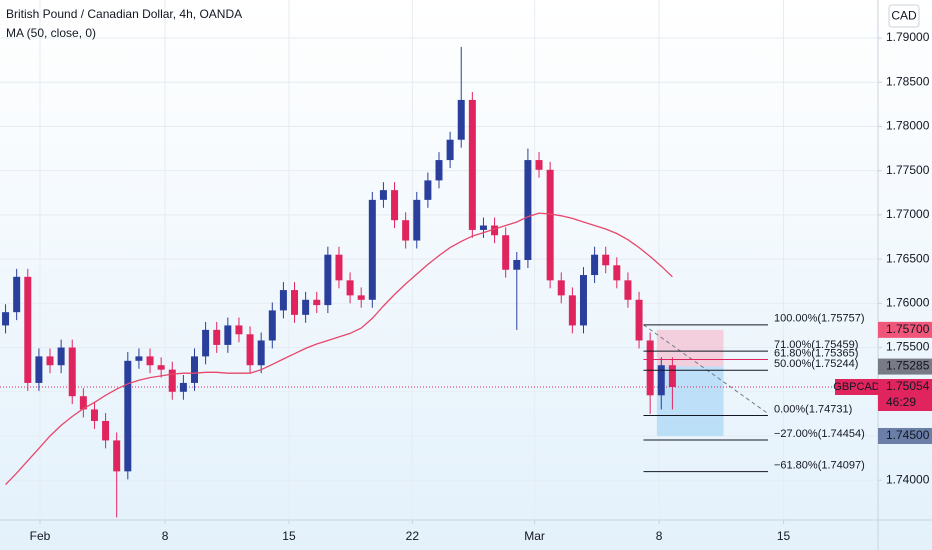 The width and height of the screenshot is (932, 550). What do you see at coordinates (908, 258) in the screenshot?
I see `y-tick-label: 1.76500` at bounding box center [908, 258].